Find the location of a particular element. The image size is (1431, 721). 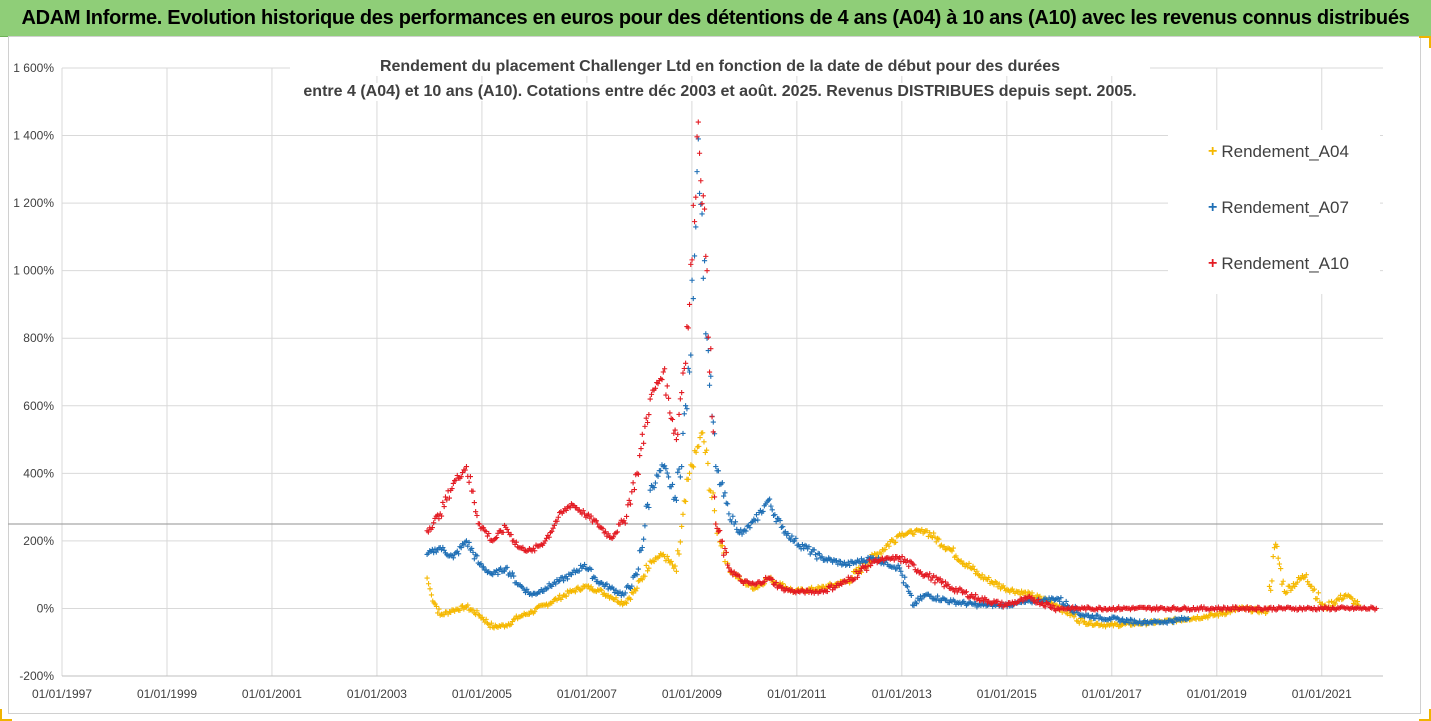

corner-handle-top-right is located at coordinates (1425, 42).